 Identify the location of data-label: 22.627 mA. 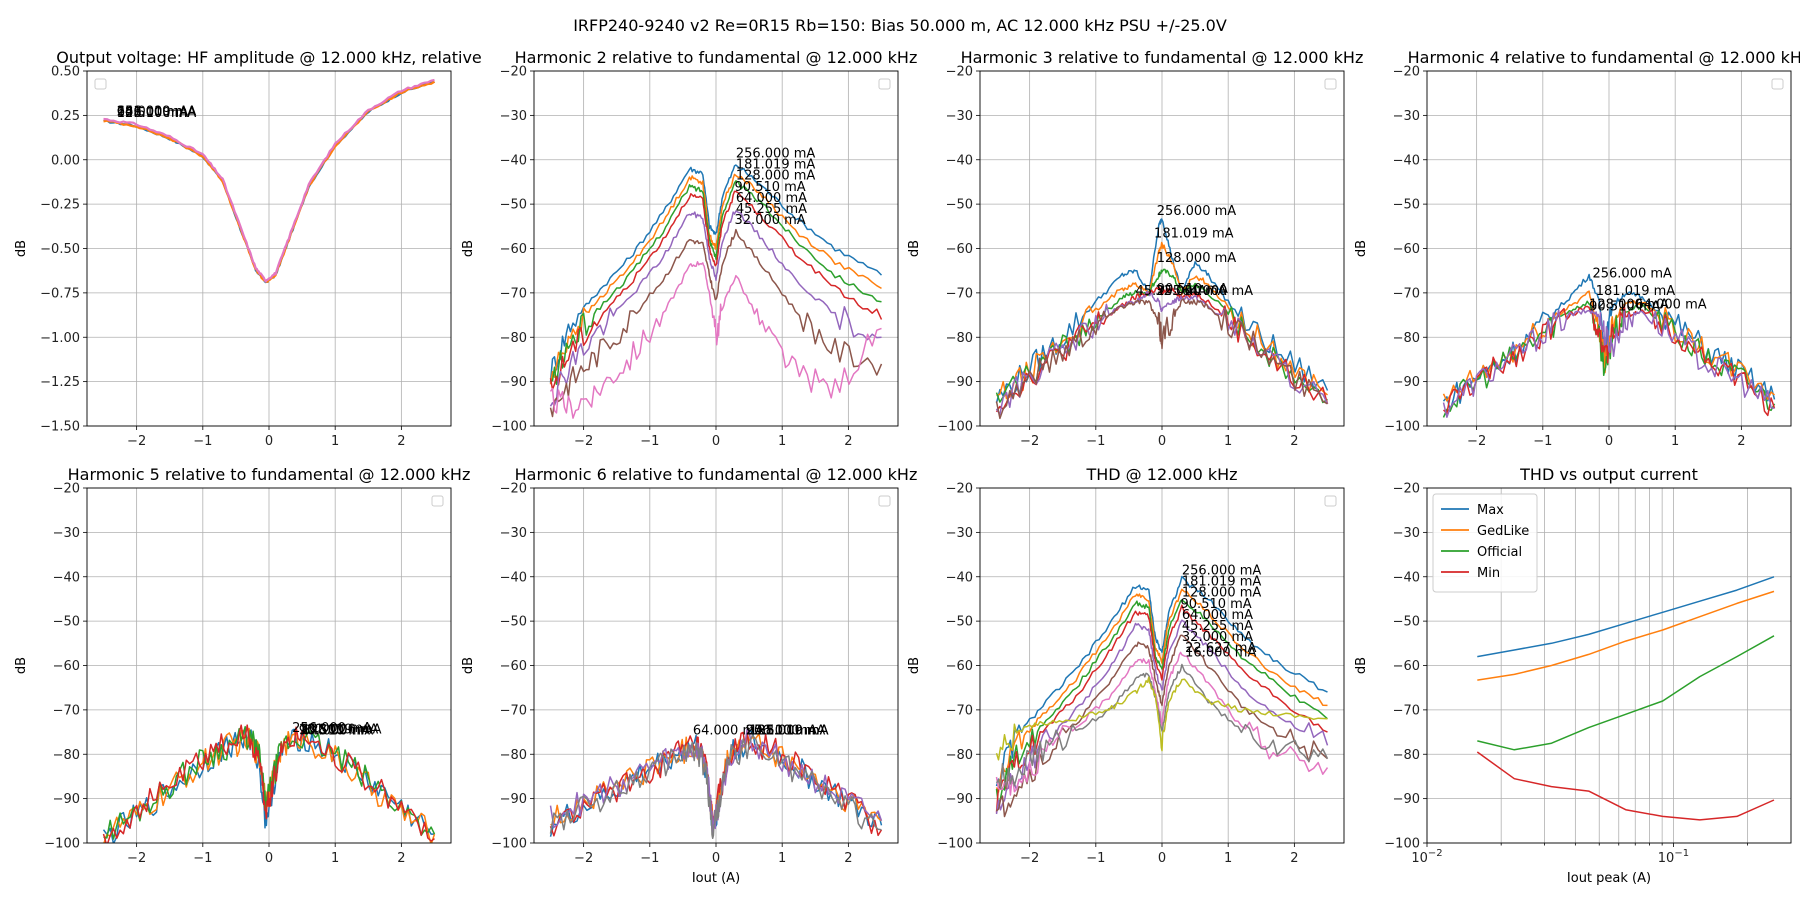
(1220, 648).